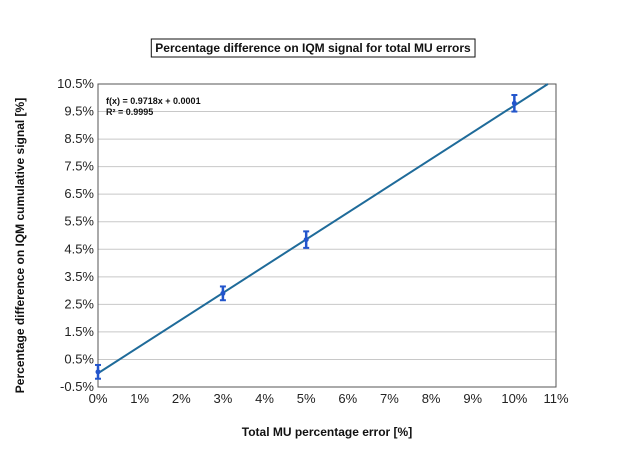 The height and width of the screenshot is (471, 626). Describe the element at coordinates (389, 398) in the screenshot. I see `x-tick-label: 7%` at that location.